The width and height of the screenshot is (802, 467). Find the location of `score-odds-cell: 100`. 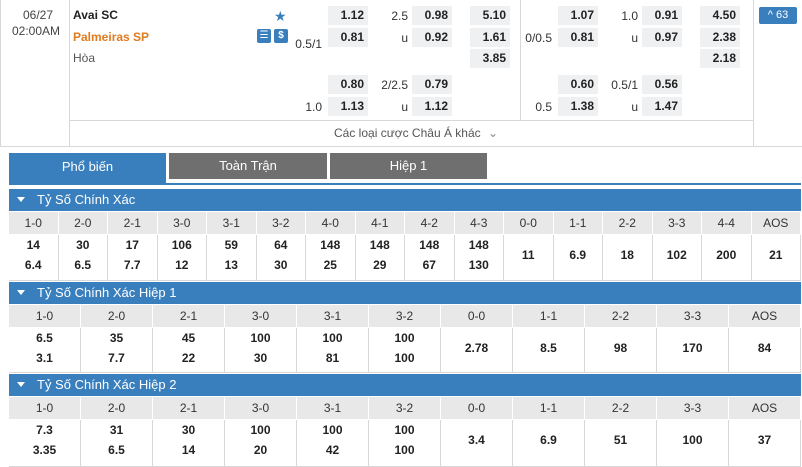

score-odds-cell: 100 is located at coordinates (693, 443).